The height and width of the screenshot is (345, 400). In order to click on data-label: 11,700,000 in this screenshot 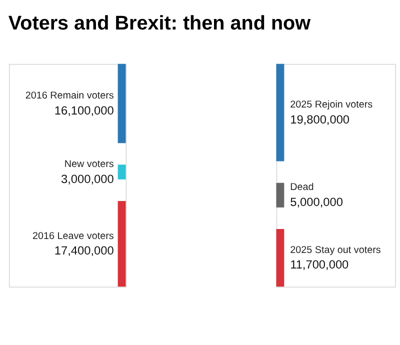, I will do `click(320, 265)`.